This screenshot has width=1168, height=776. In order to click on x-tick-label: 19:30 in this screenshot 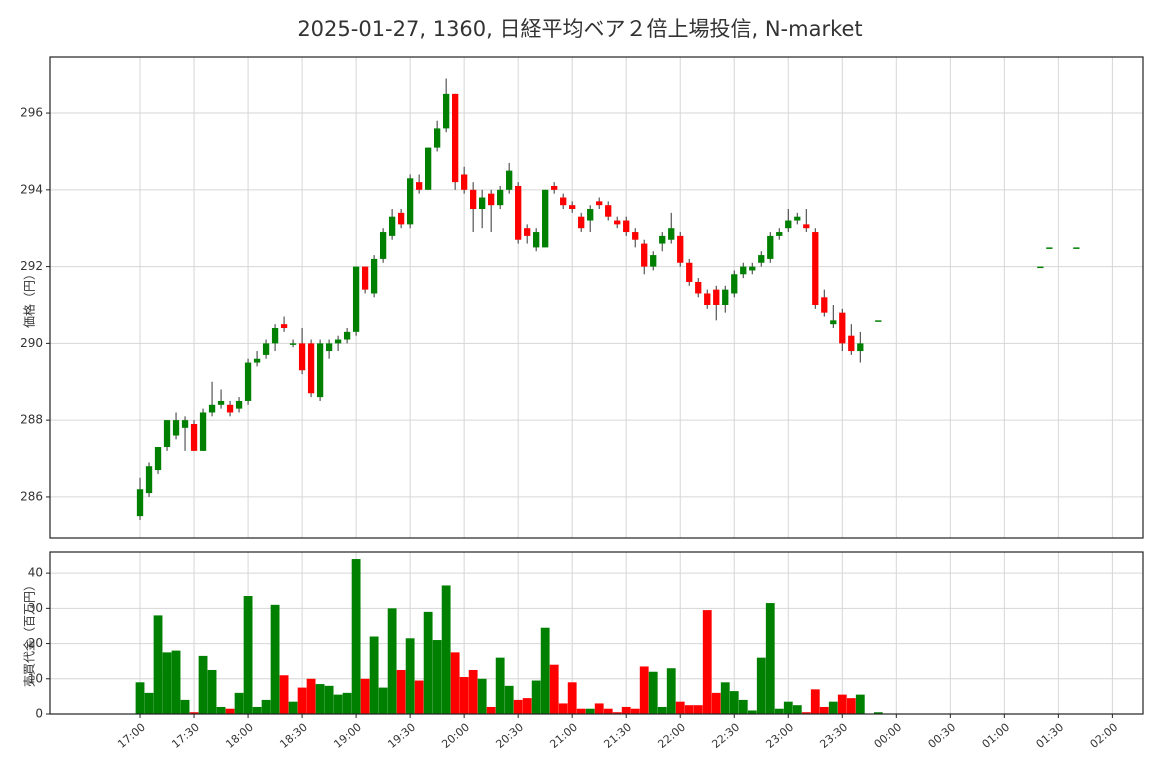, I will do `click(401, 736)`.